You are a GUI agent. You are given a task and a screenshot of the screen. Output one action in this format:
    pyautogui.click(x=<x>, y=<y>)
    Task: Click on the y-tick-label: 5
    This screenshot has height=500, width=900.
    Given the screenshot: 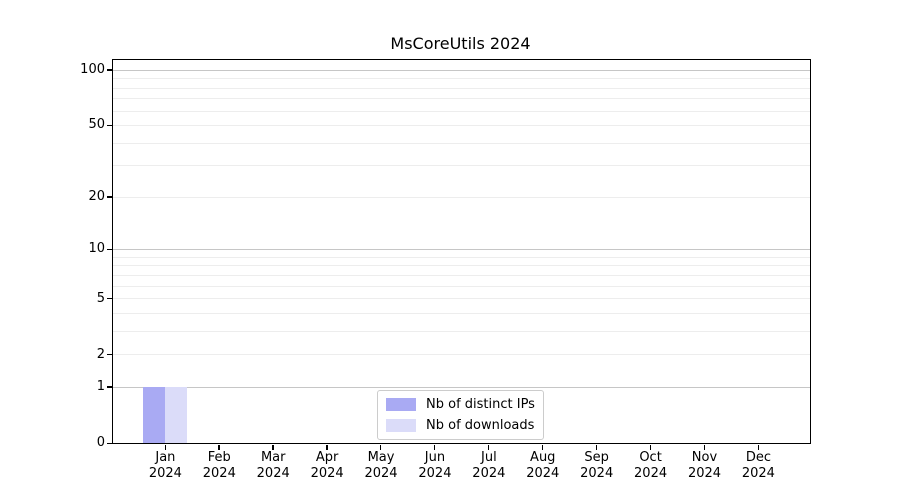 What is the action you would take?
    pyautogui.click(x=100, y=298)
    